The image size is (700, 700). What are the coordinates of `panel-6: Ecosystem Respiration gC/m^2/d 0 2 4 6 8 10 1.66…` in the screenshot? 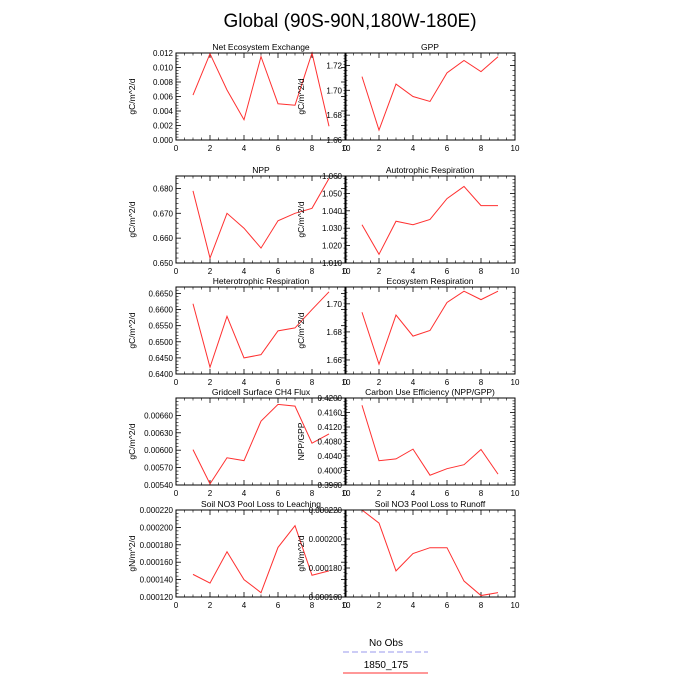 It's located at (408, 331).